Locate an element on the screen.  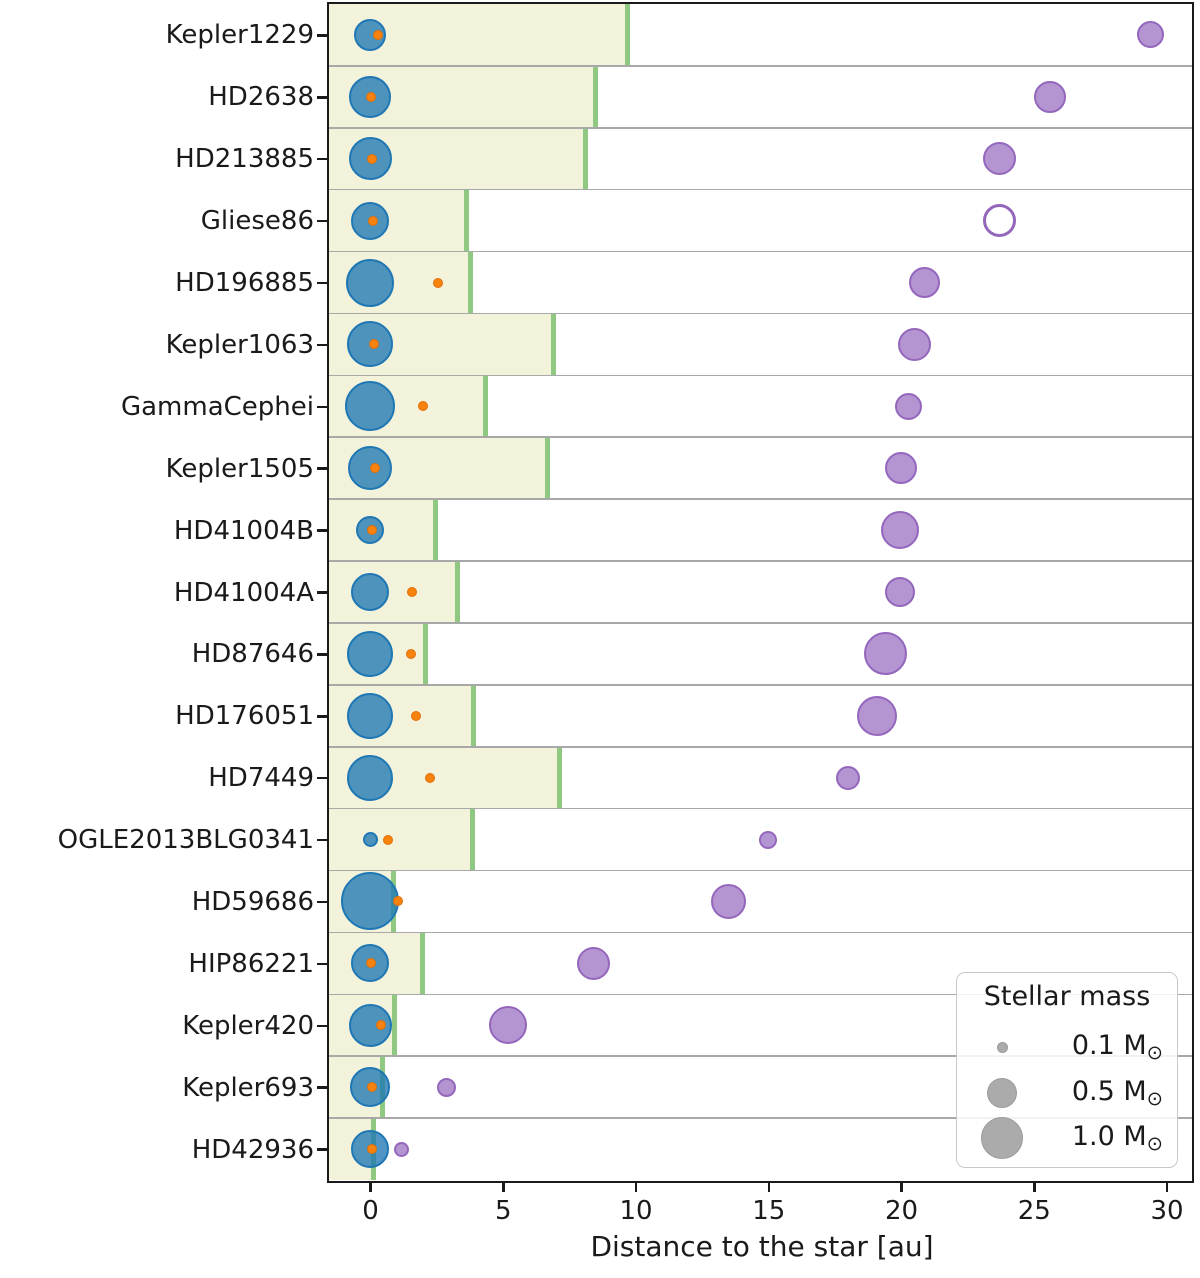
x-tick-label: 0 is located at coordinates (370, 1211).